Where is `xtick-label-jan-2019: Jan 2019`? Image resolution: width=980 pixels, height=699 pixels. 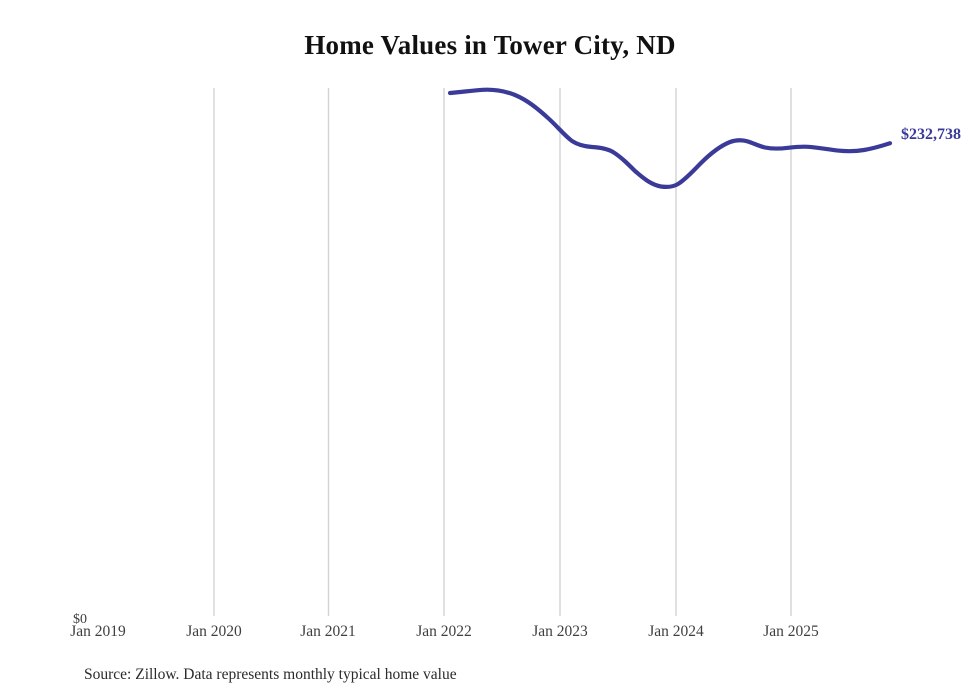
xtick-label-jan-2019: Jan 2019 is located at coordinates (98, 631).